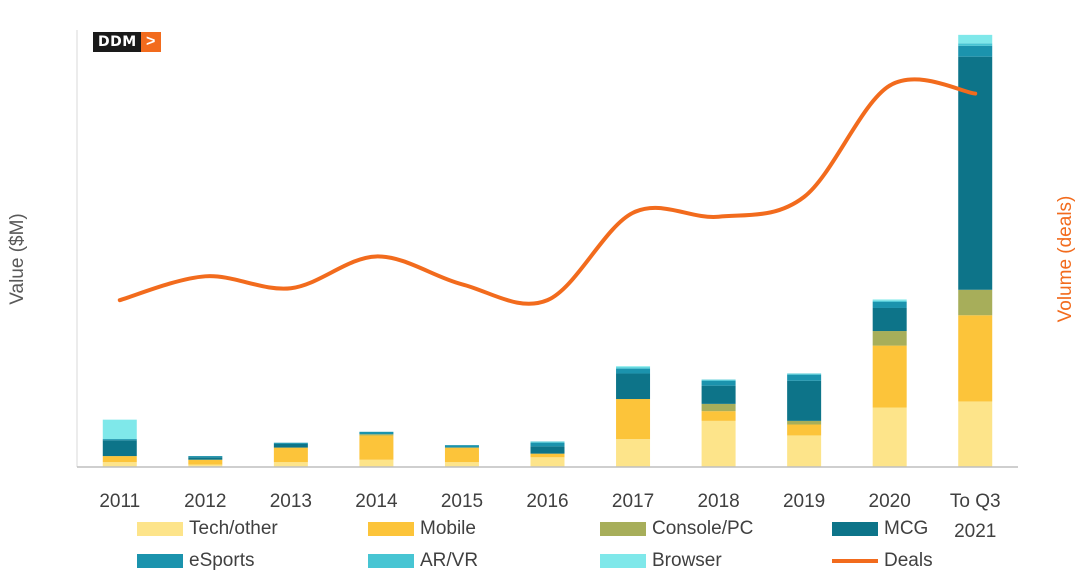 The image size is (1080, 578). Describe the element at coordinates (17, 259) in the screenshot. I see `y-axis-left-title: Value ($M)` at that location.